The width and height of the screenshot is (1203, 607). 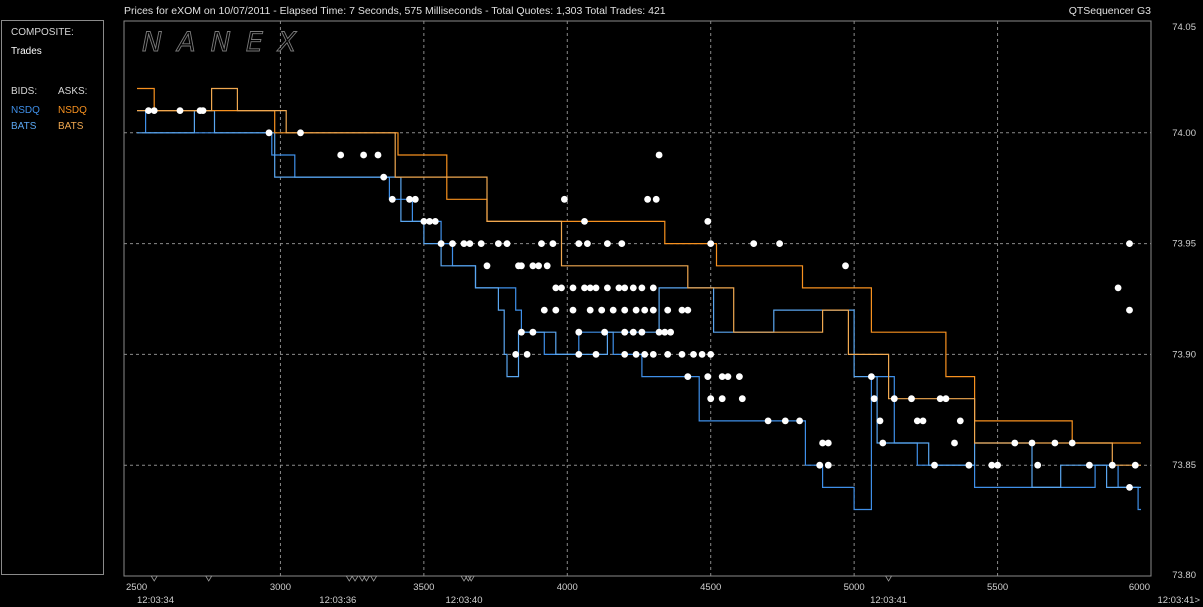 What do you see at coordinates (1184, 465) in the screenshot?
I see `y-tick-label: 73.85` at bounding box center [1184, 465].